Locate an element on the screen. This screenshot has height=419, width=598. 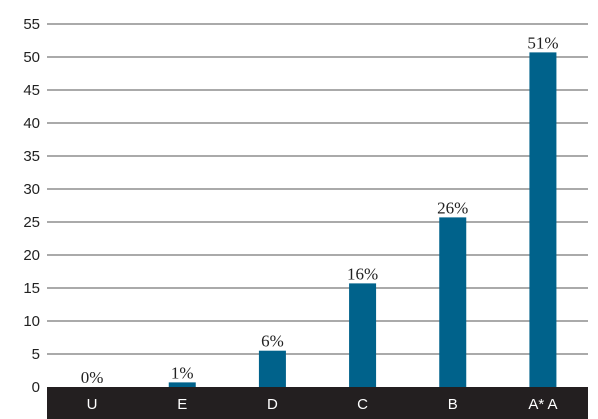
category-label: E is located at coordinates (182, 404).